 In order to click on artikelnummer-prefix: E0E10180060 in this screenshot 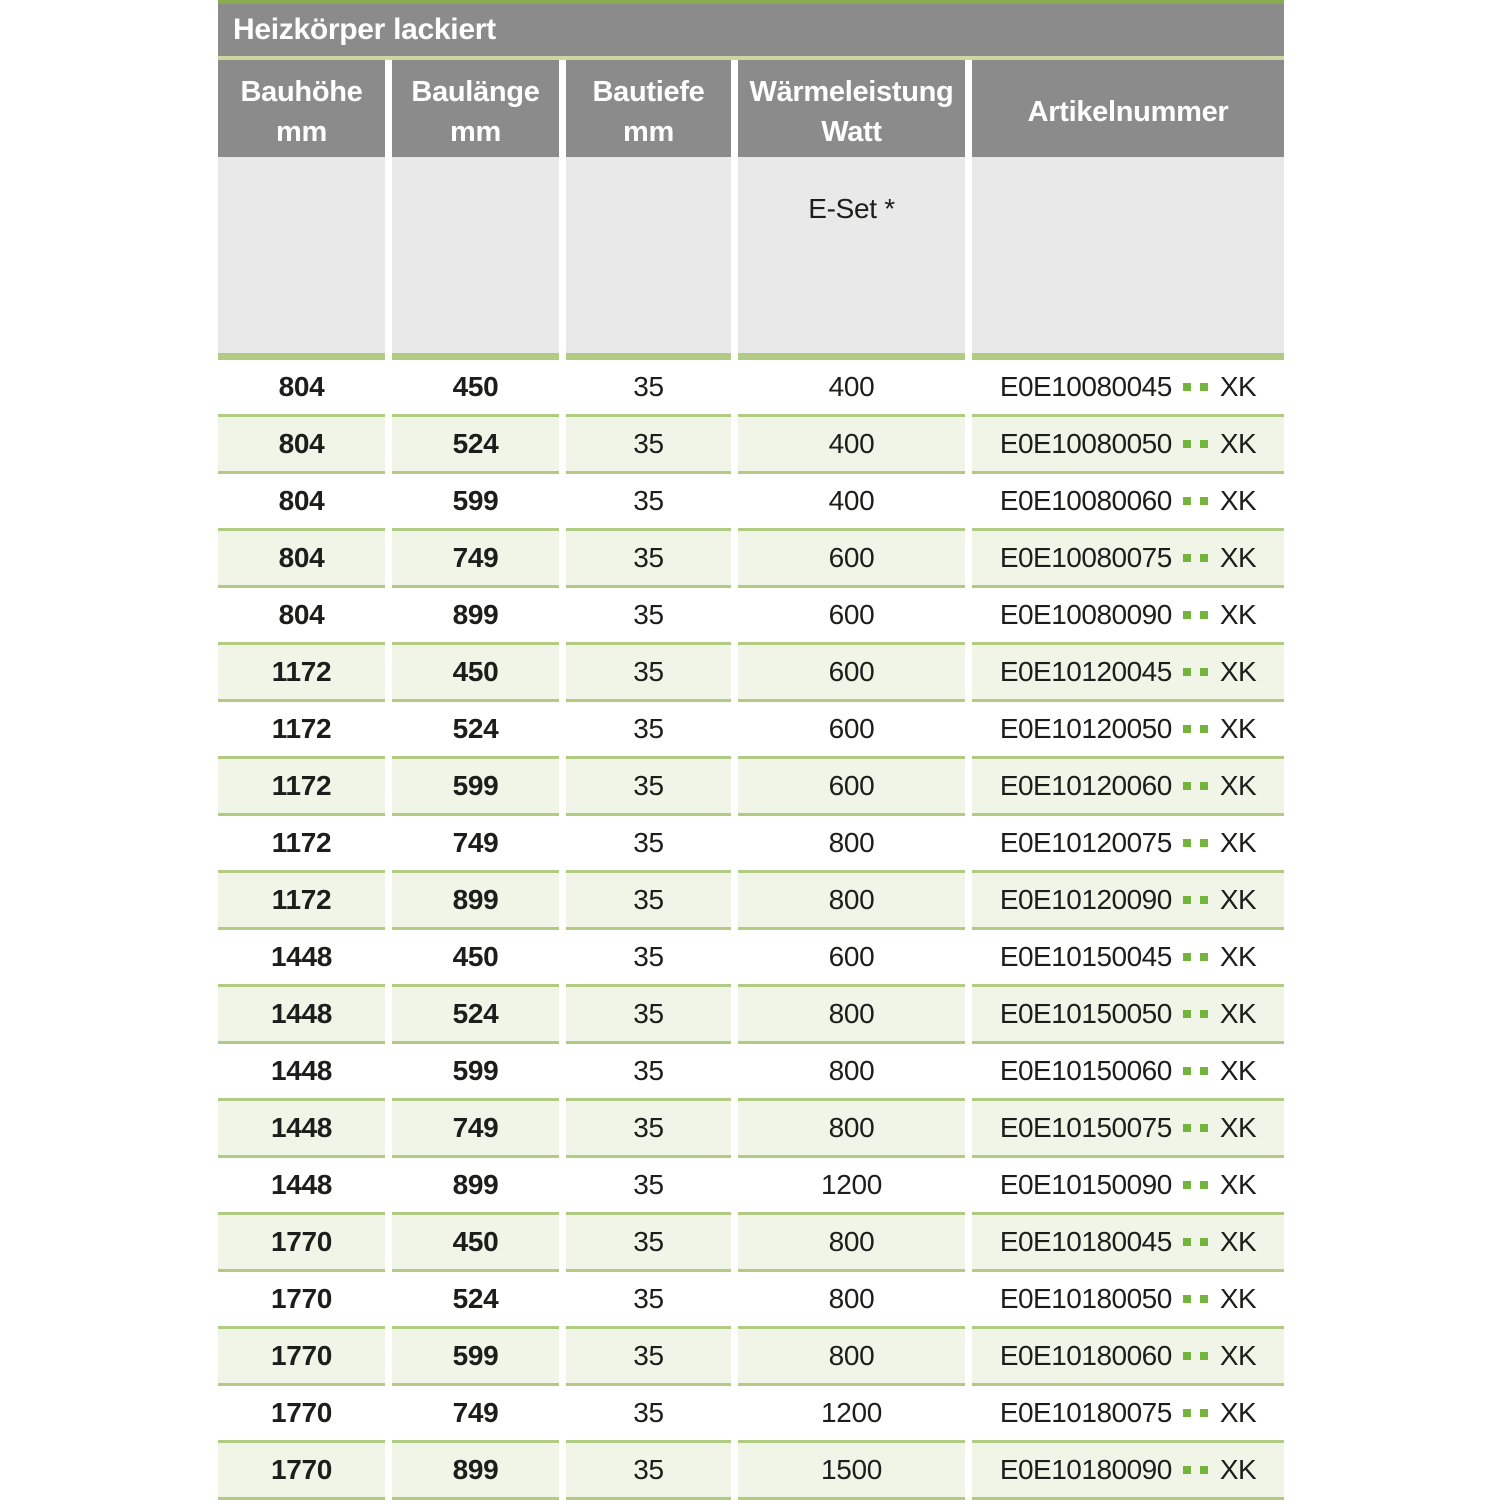, I will do `click(1086, 1355)`.